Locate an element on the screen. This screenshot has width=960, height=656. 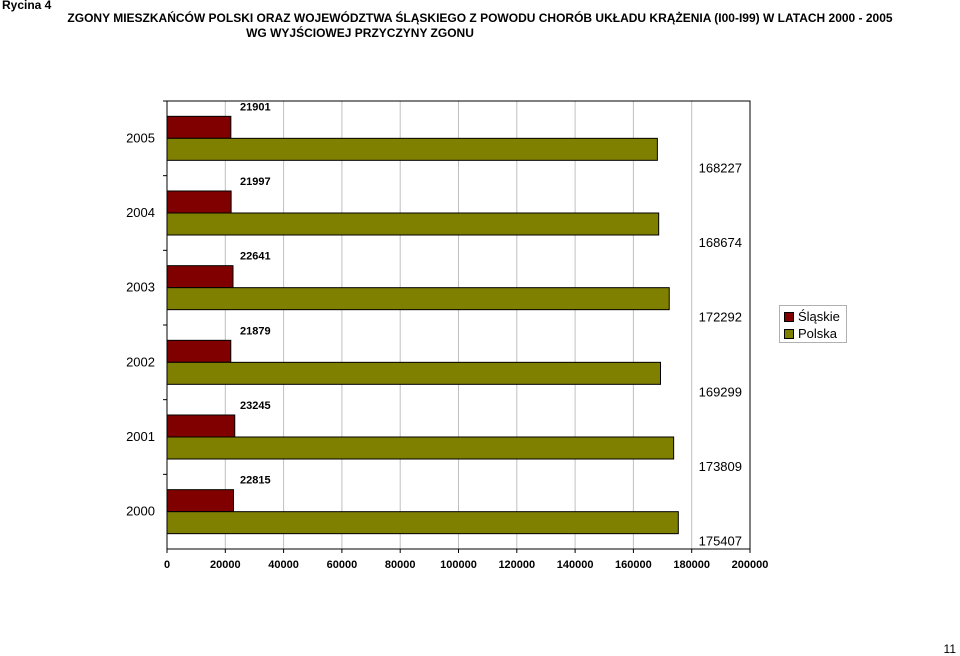
x-tick-label: 180000 is located at coordinates (691, 565).